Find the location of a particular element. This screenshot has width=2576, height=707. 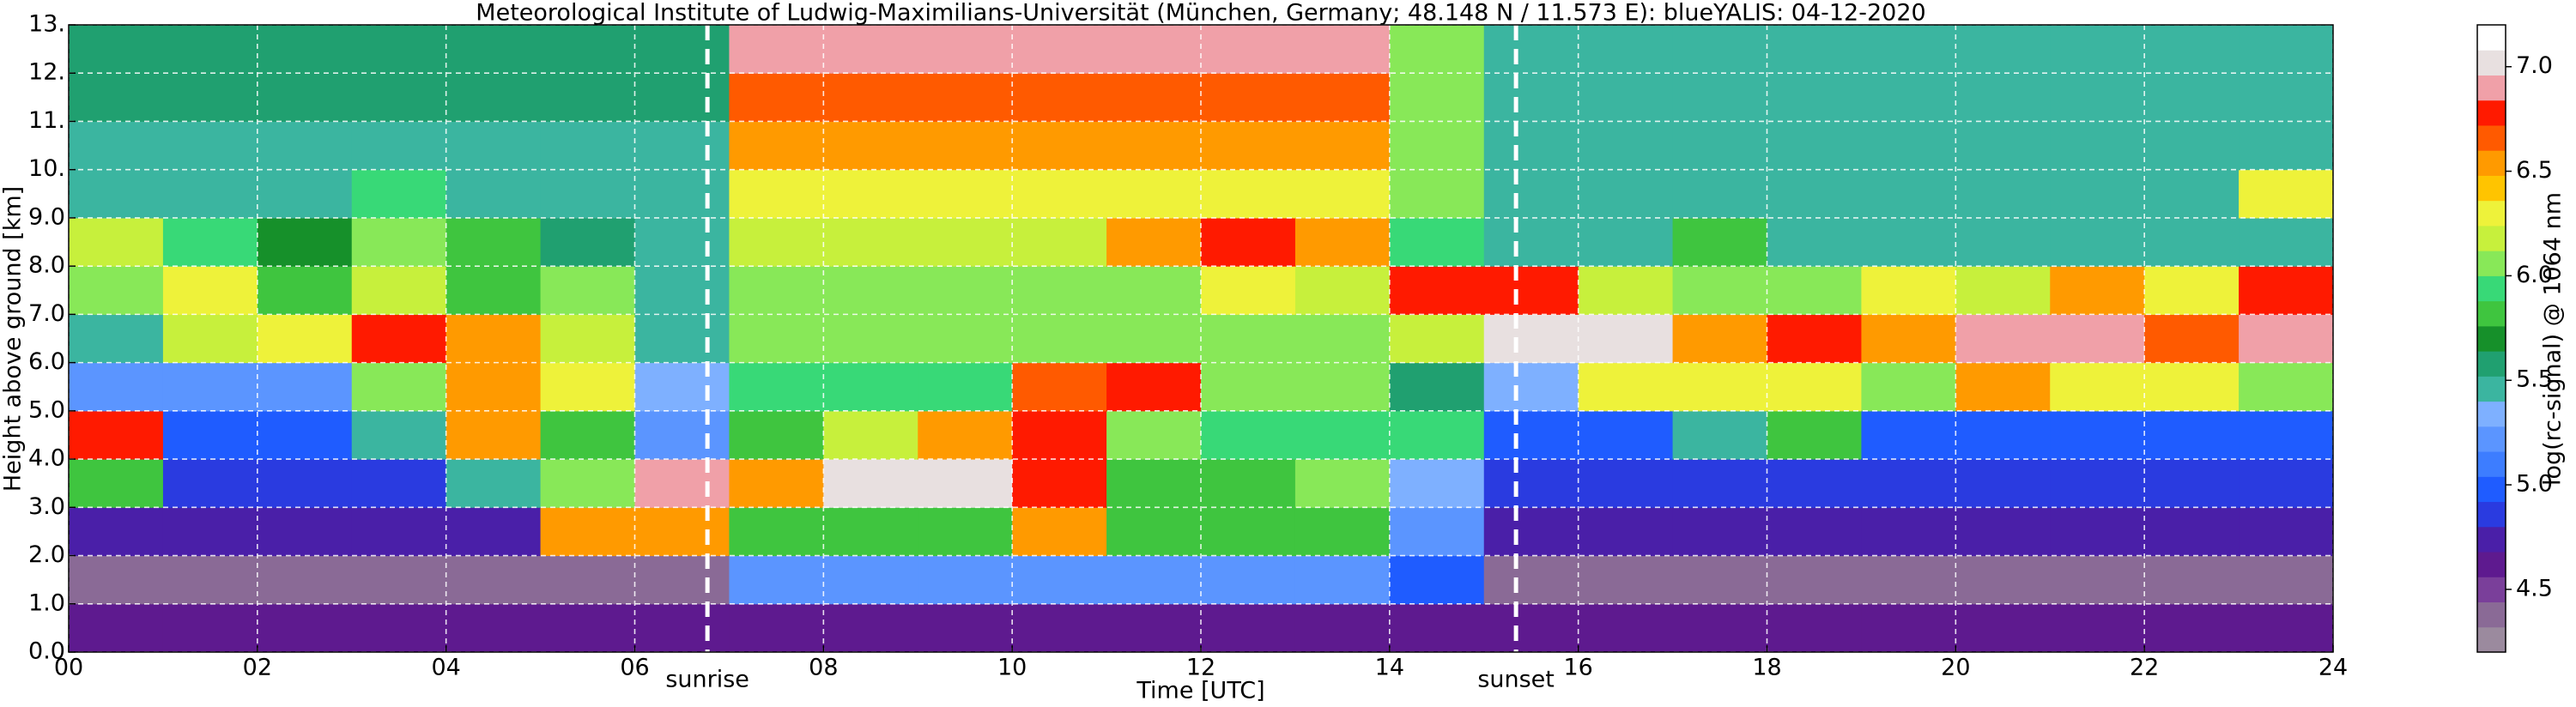

x-tick-label: 02 is located at coordinates (257, 668).